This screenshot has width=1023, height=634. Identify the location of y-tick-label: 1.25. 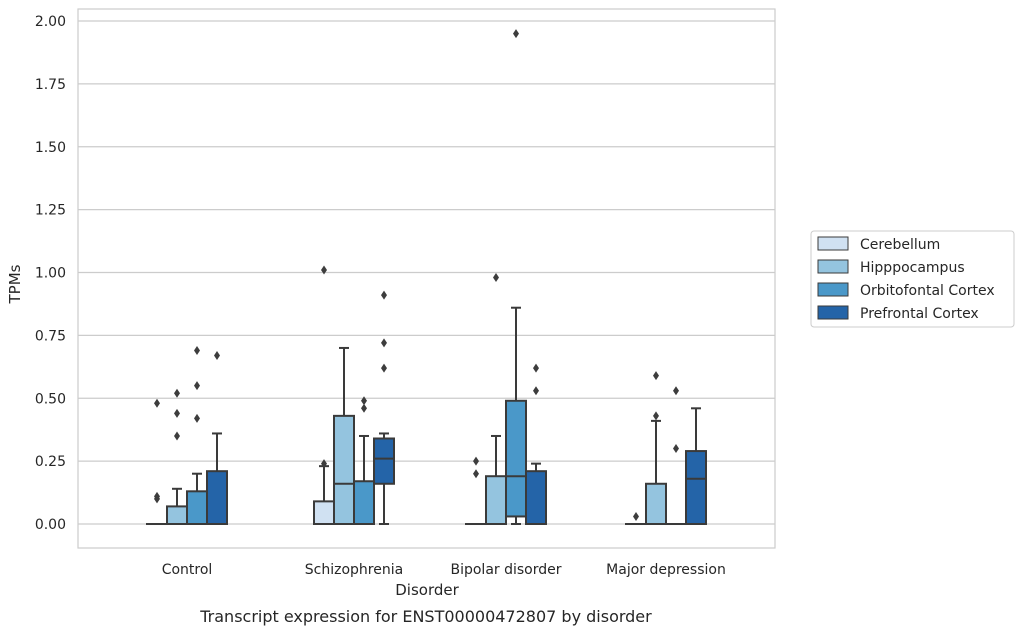
(50, 211).